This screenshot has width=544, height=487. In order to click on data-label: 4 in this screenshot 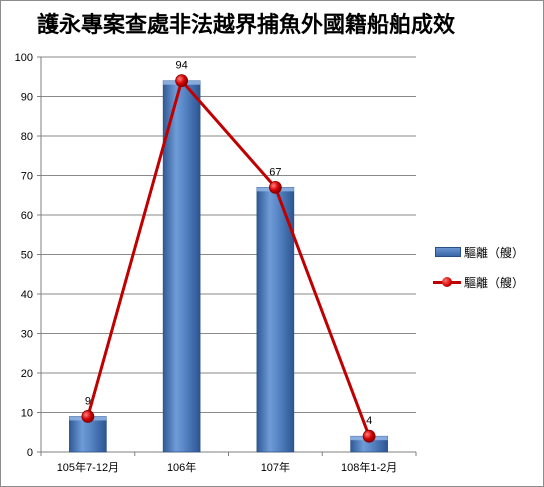, I will do `click(369, 421)`.